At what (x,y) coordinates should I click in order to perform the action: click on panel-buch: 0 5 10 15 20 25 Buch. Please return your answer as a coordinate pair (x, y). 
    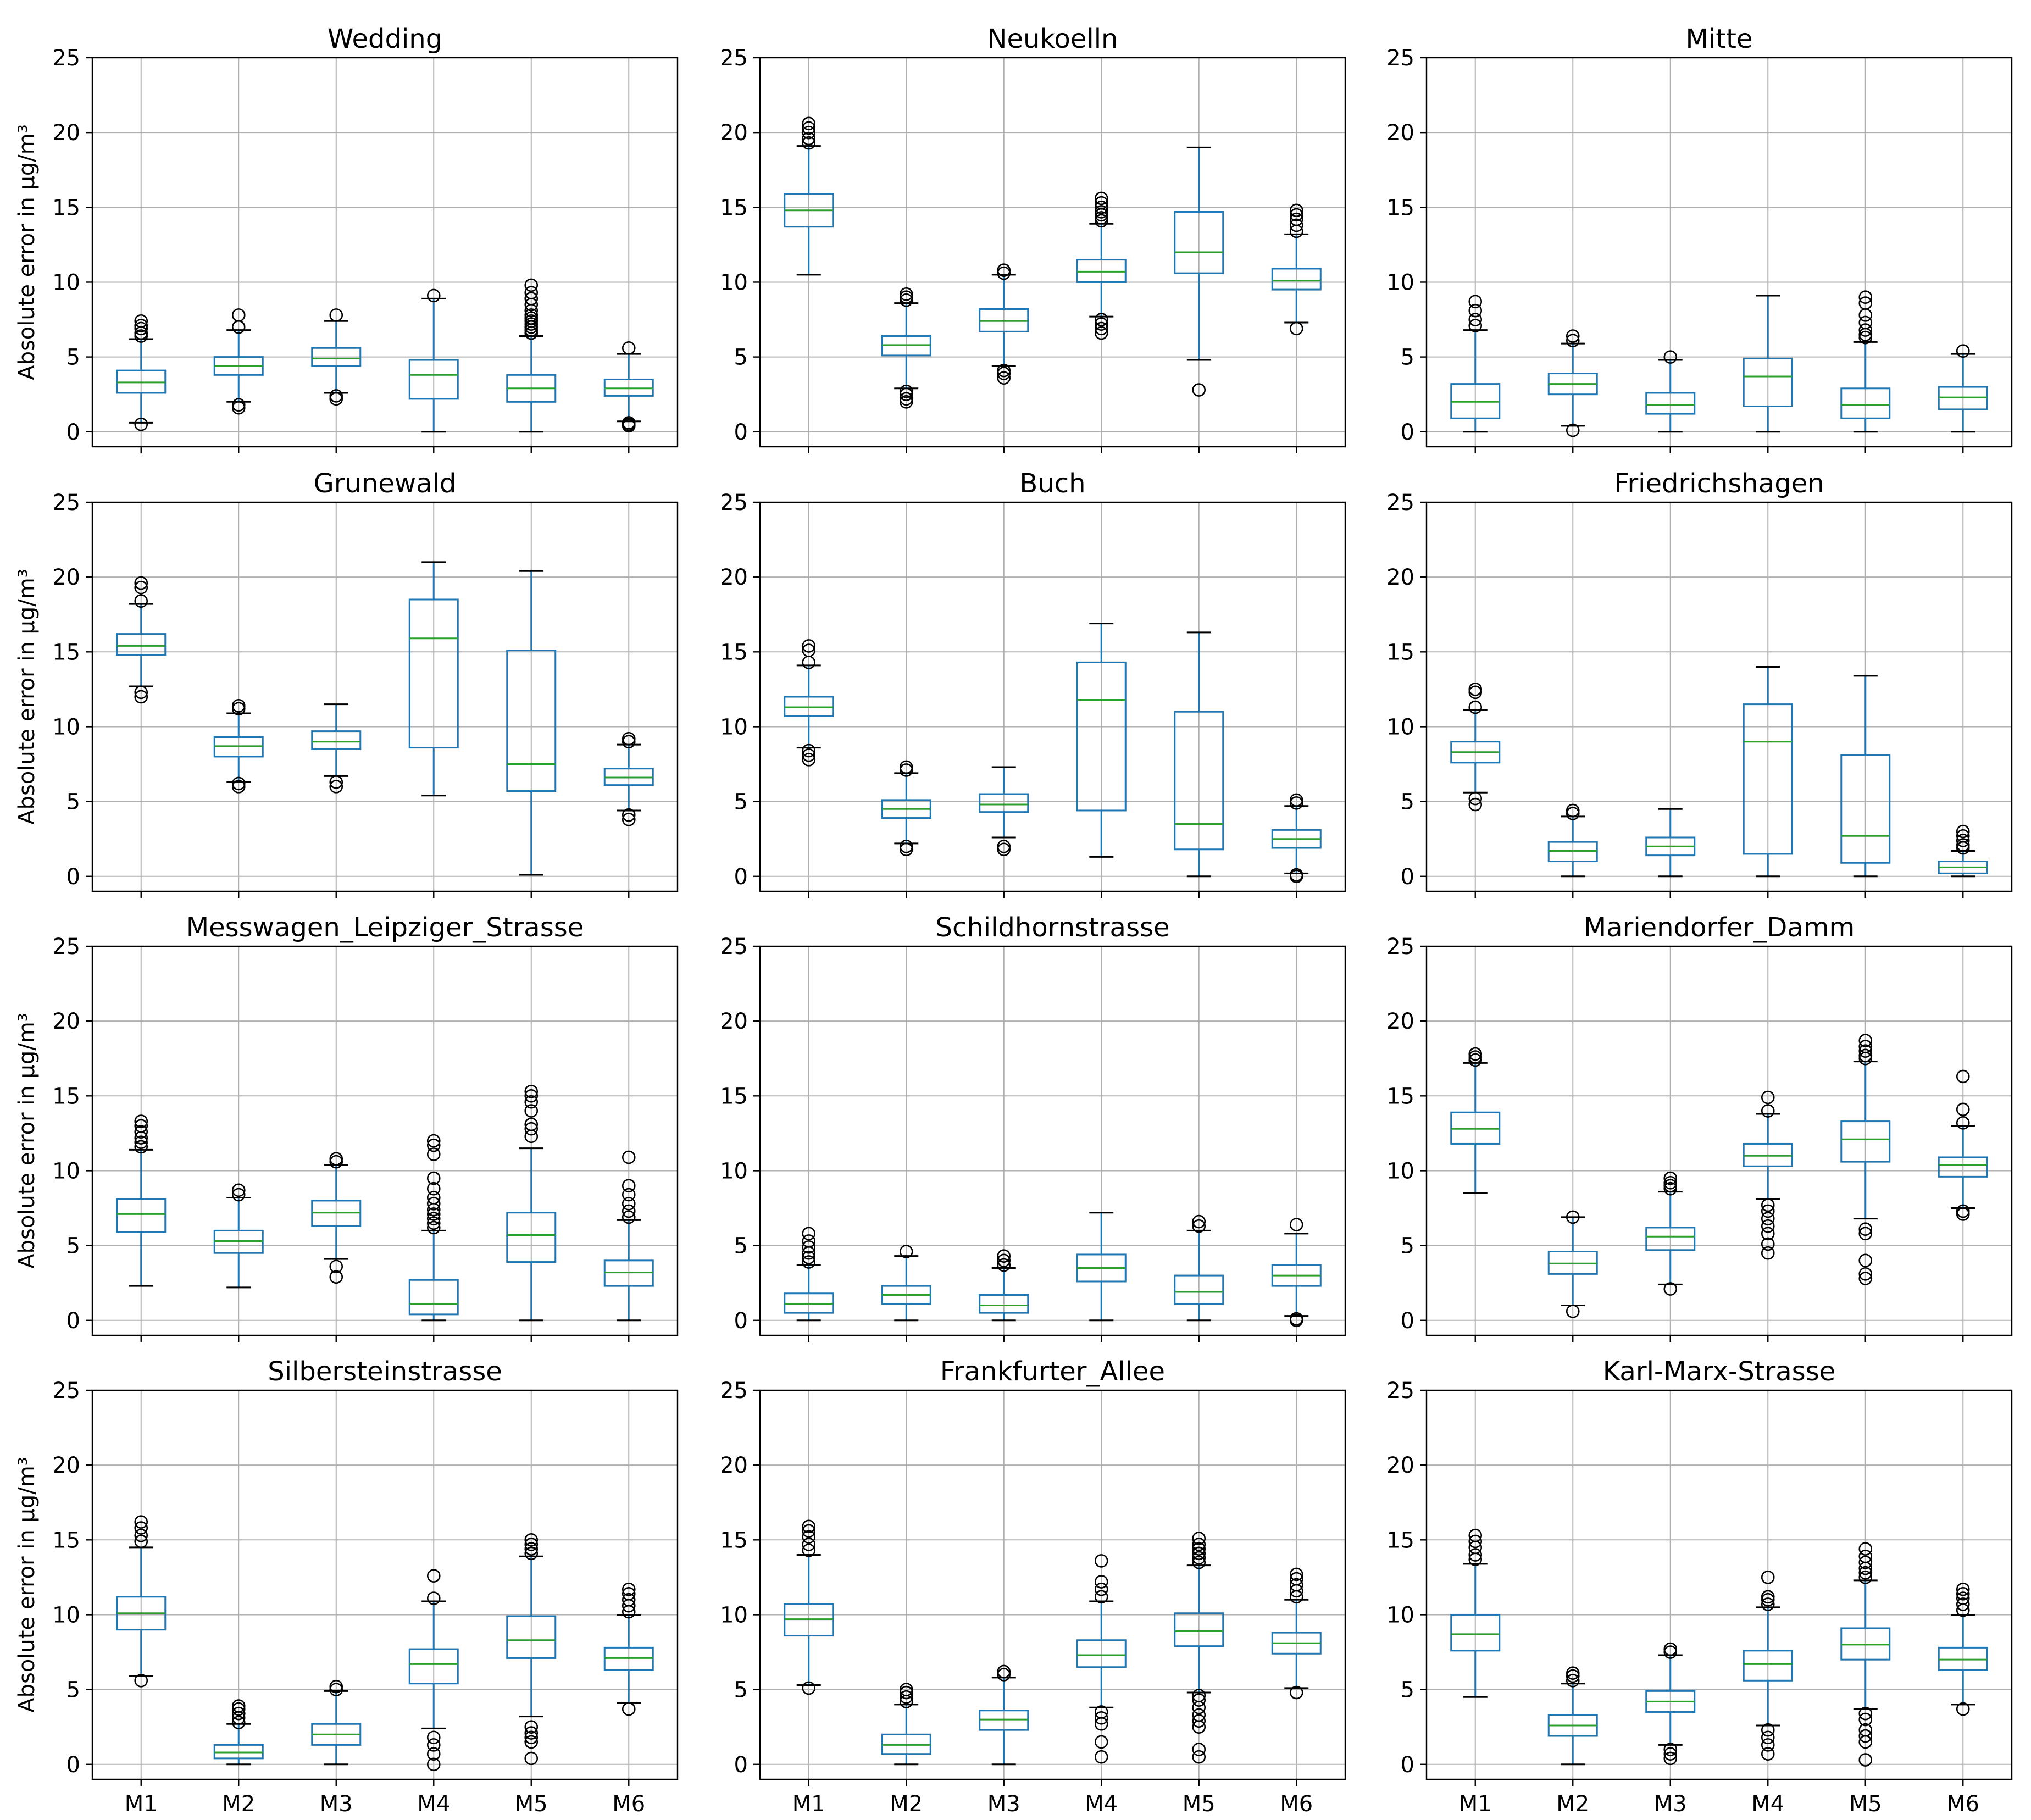
    Looking at the image, I should click on (1033, 683).